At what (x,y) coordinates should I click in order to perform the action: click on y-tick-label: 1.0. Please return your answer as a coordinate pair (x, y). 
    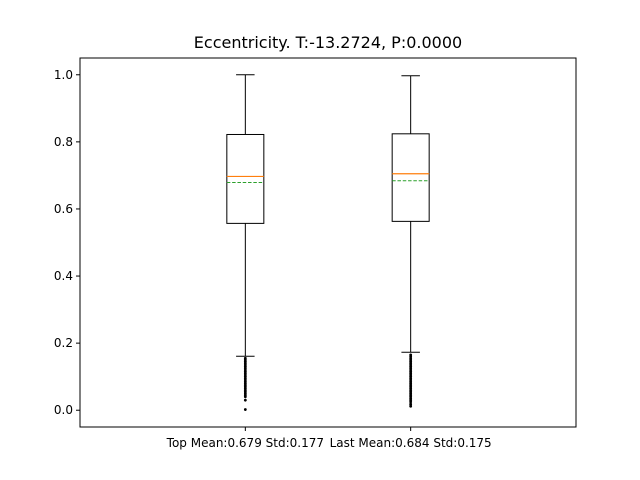
    Looking at the image, I should click on (63, 75).